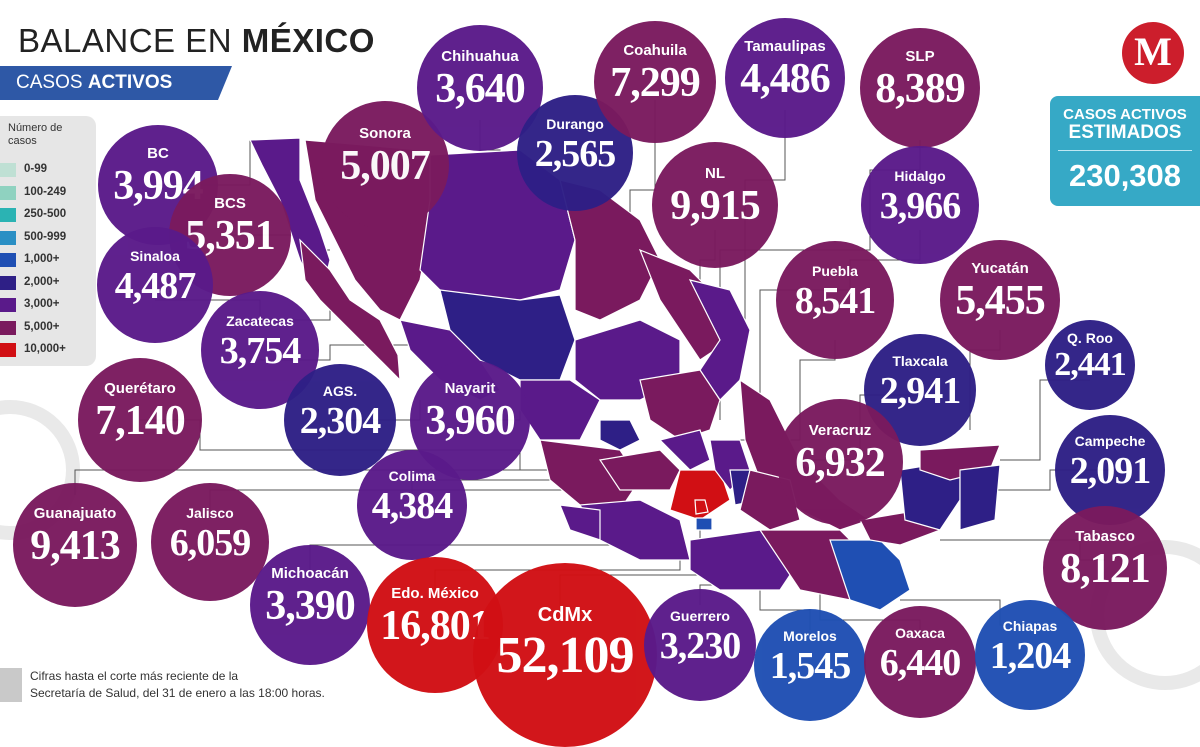 The width and height of the screenshot is (1200, 747). Describe the element at coordinates (575, 154) in the screenshot. I see `state-value: 2,565` at that location.